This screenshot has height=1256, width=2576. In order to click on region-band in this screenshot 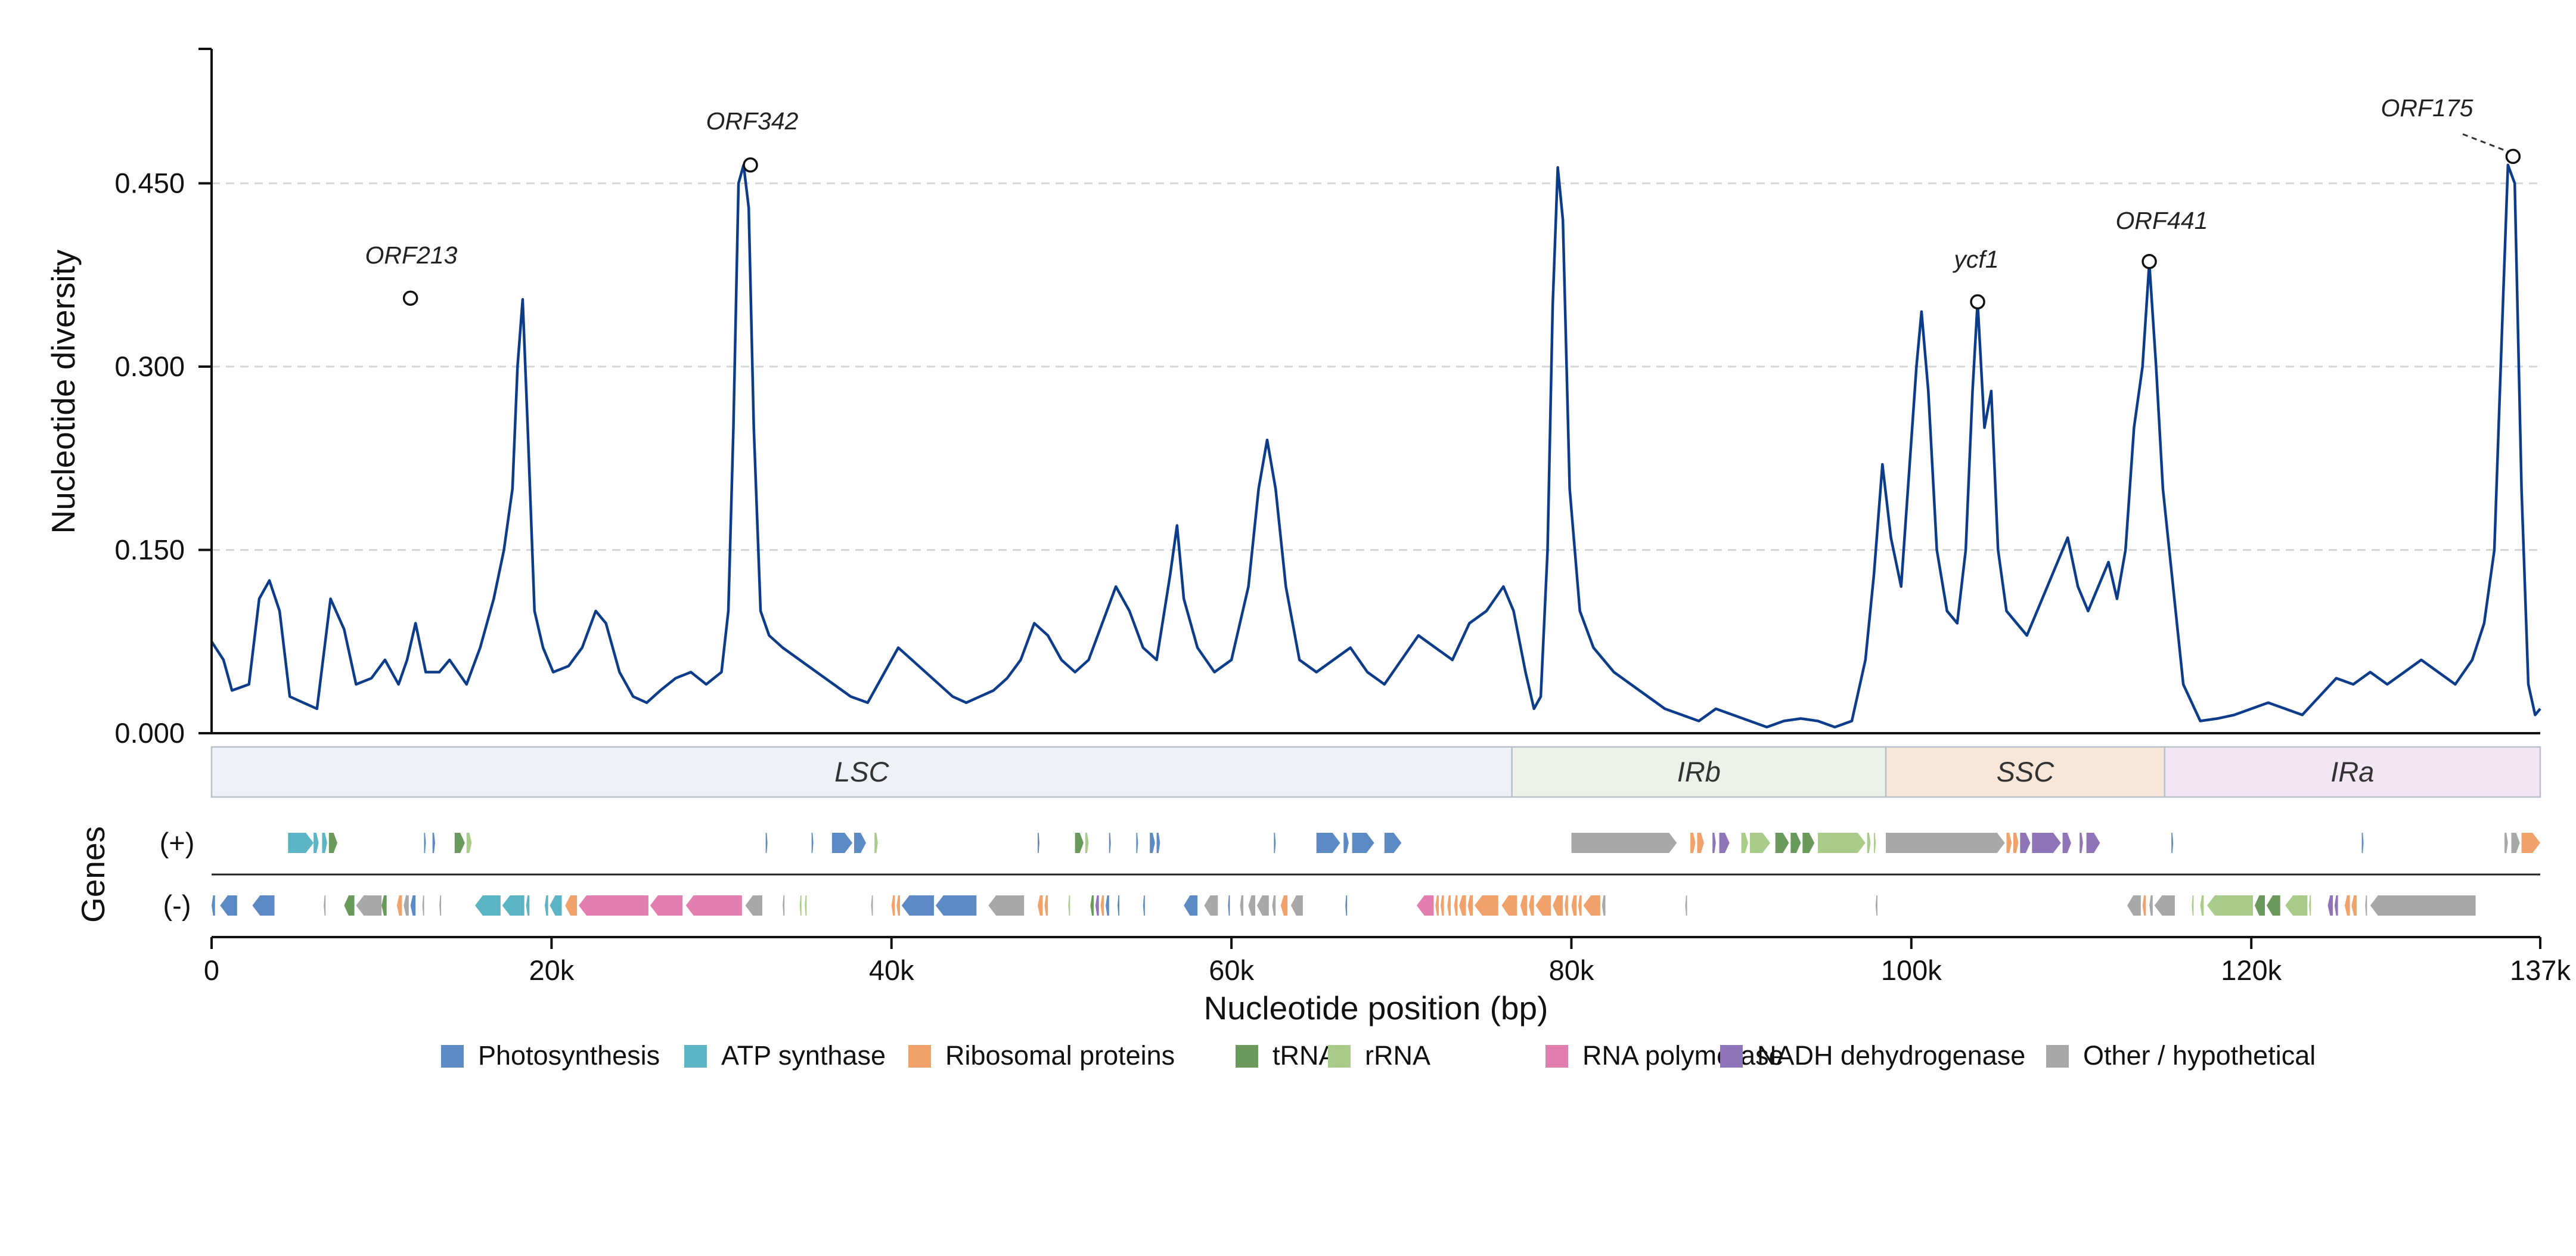, I will do `click(2353, 772)`.